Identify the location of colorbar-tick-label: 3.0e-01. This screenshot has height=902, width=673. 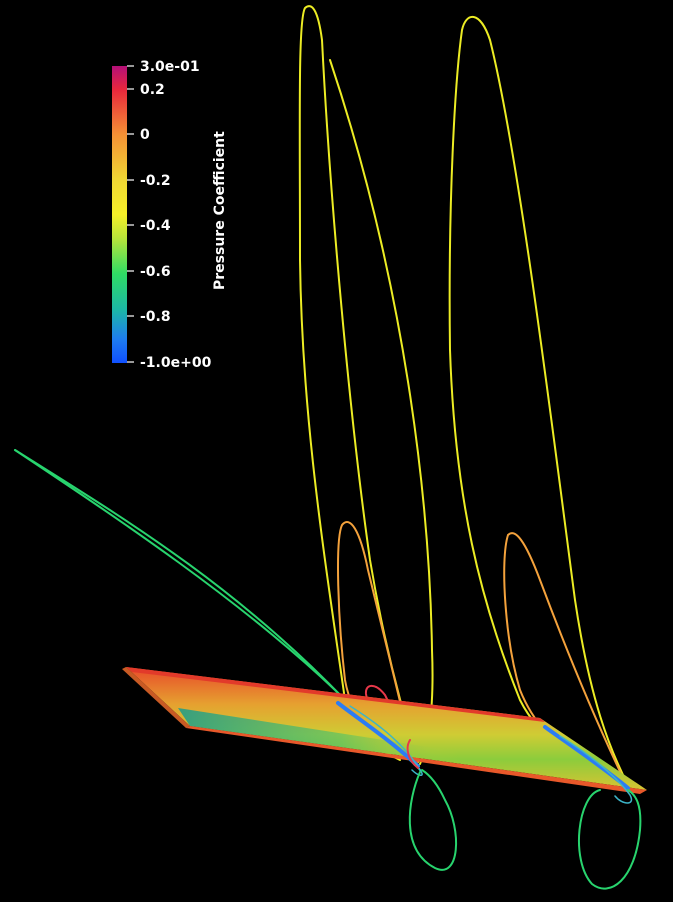
(170, 67).